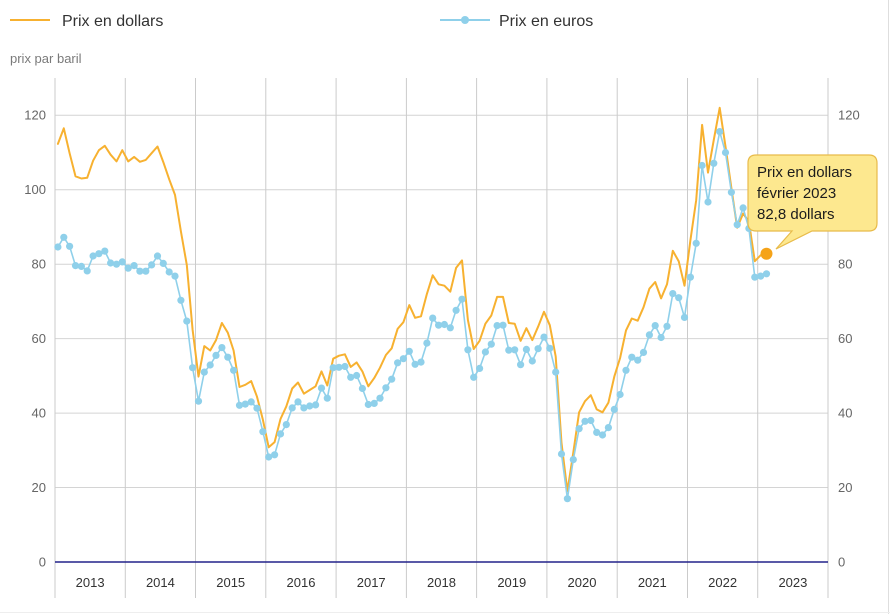 The height and width of the screenshot is (614, 890). Describe the element at coordinates (766, 253) in the screenshot. I see `highlighted-data-point` at that location.